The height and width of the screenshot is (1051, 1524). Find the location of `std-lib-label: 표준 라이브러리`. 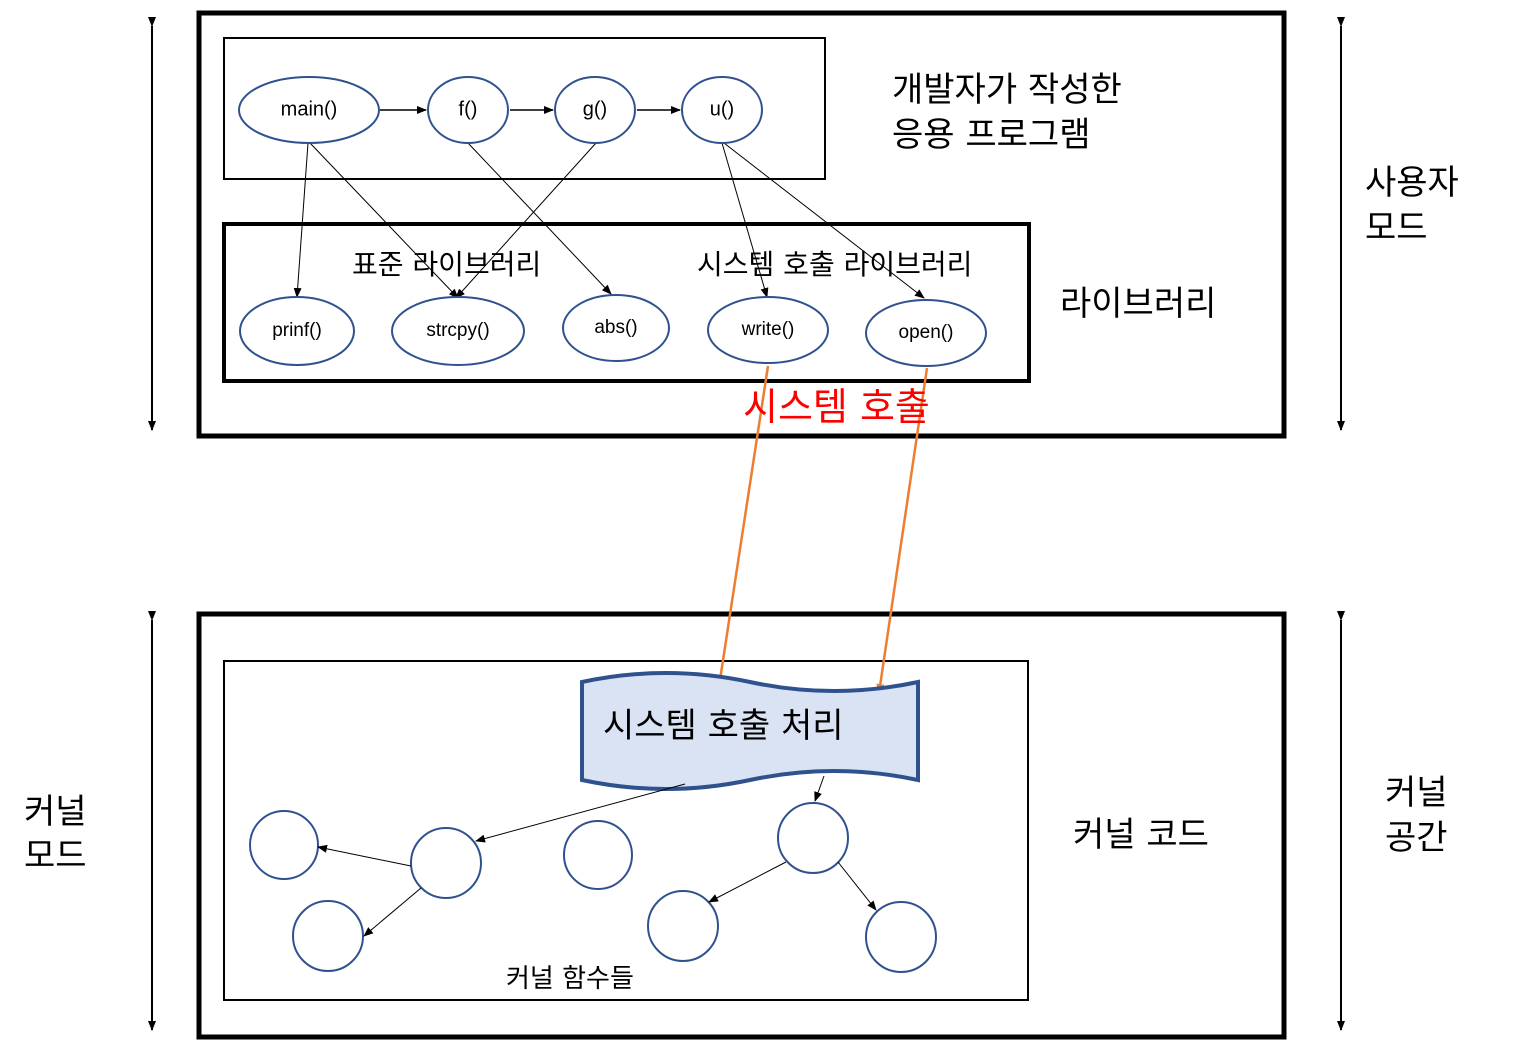

std-lib-label: 표준 라이브러리 is located at coordinates (446, 265).